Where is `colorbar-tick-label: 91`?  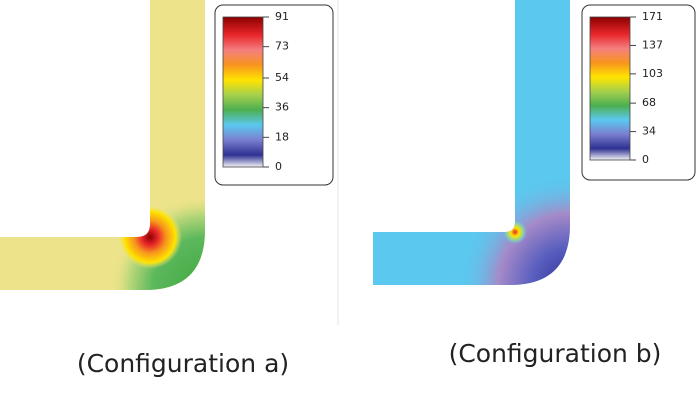
colorbar-tick-label: 91 is located at coordinates (282, 16).